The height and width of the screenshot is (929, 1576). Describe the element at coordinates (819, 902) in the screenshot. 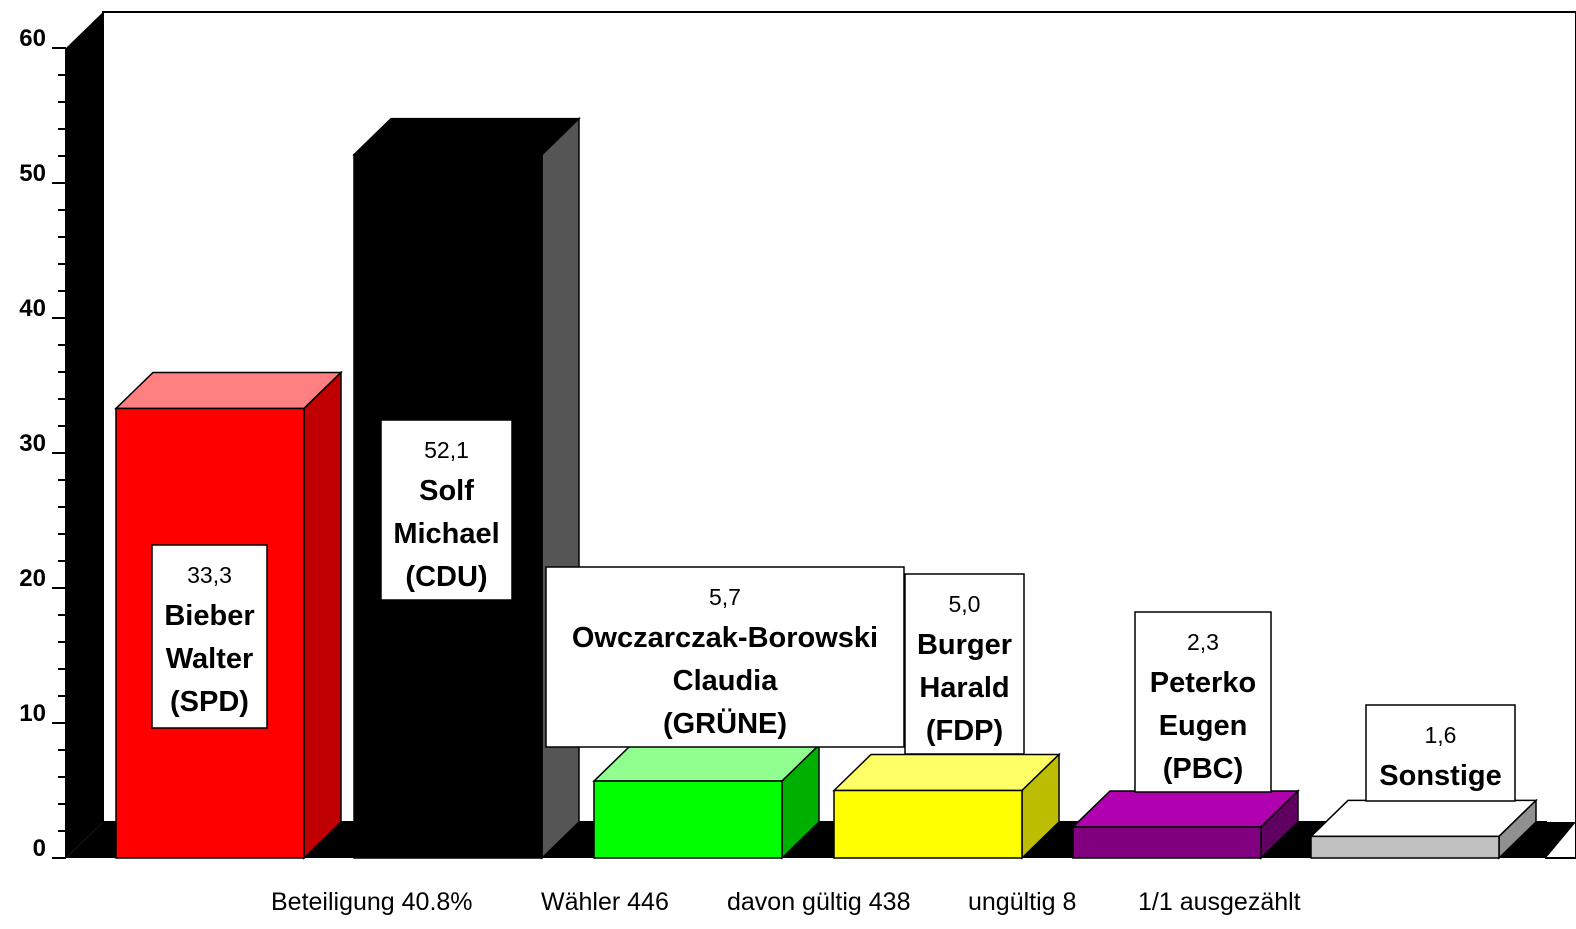

I see `valid-votes-text: davon gültig 438` at that location.